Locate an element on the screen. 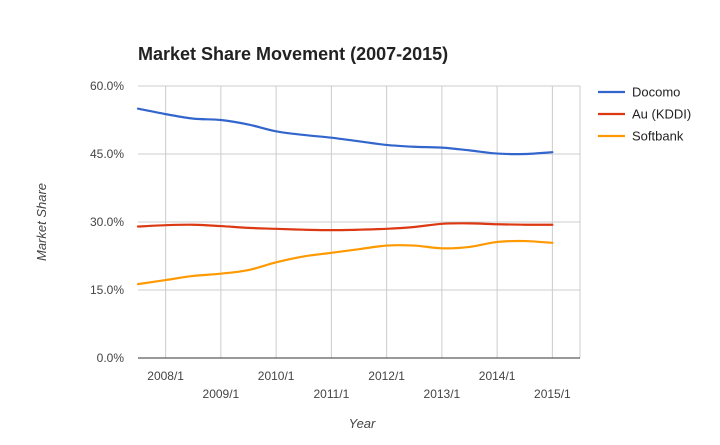 The height and width of the screenshot is (445, 720). y-tick-label: 30.0% is located at coordinates (107, 222).